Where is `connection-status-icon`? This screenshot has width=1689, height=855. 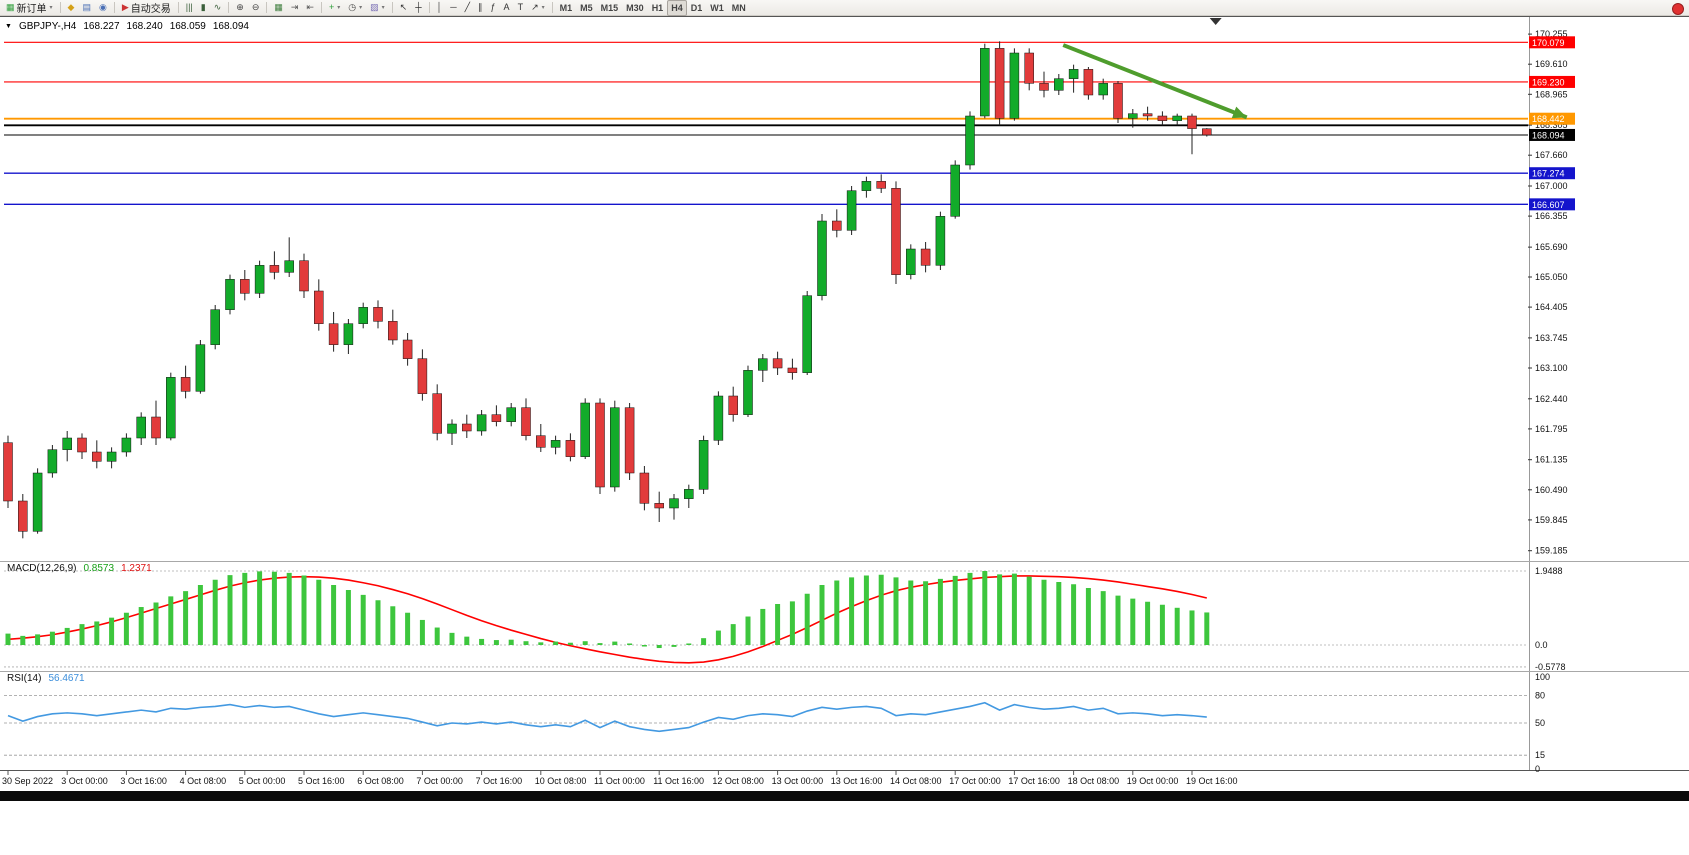 connection-status-icon is located at coordinates (1678, 9).